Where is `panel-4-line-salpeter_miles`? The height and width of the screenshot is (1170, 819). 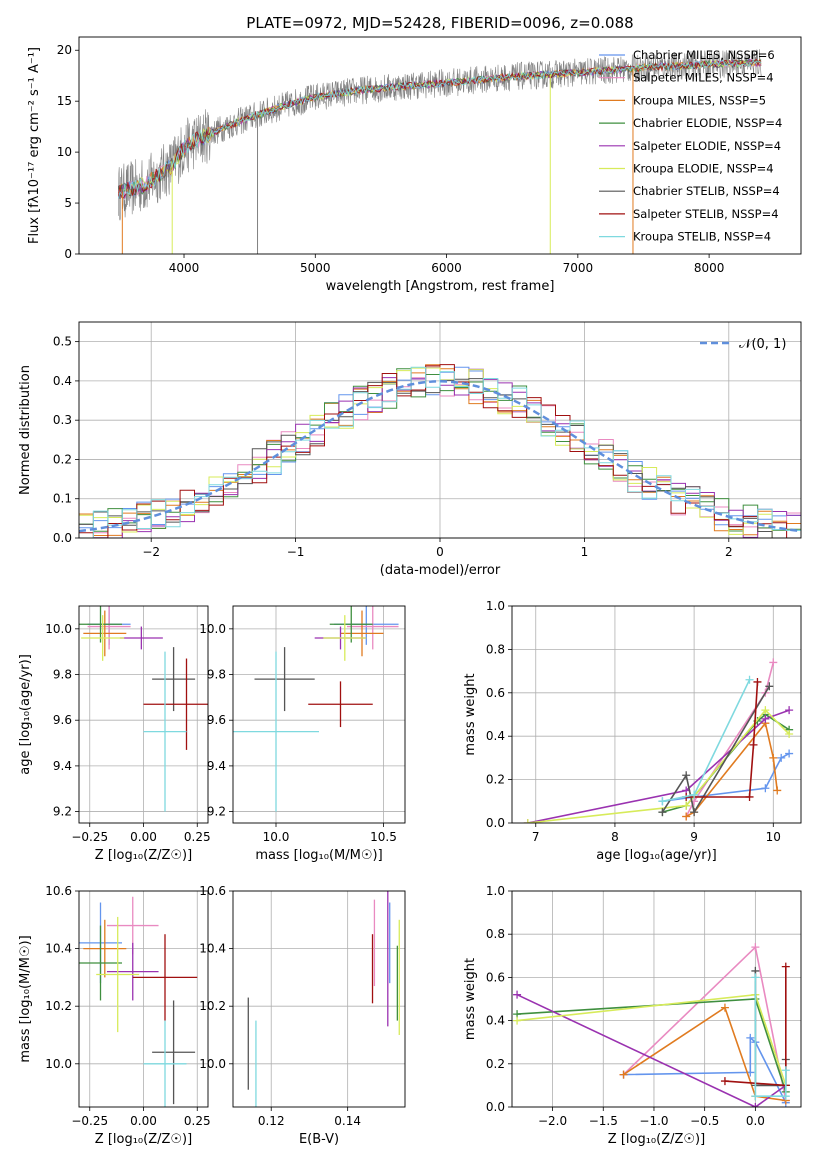 panel-4-line-salpeter_miles is located at coordinates (730, 739).